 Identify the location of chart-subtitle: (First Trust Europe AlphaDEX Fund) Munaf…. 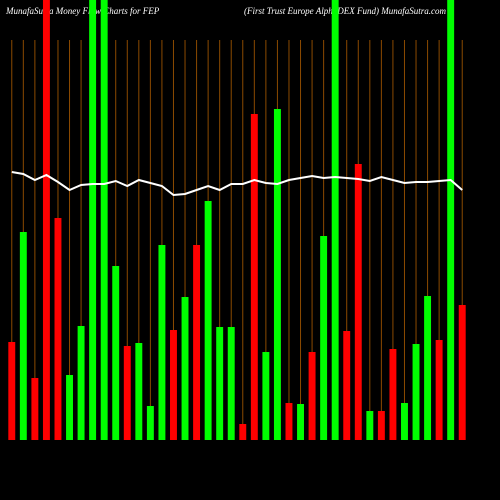
(345, 11).